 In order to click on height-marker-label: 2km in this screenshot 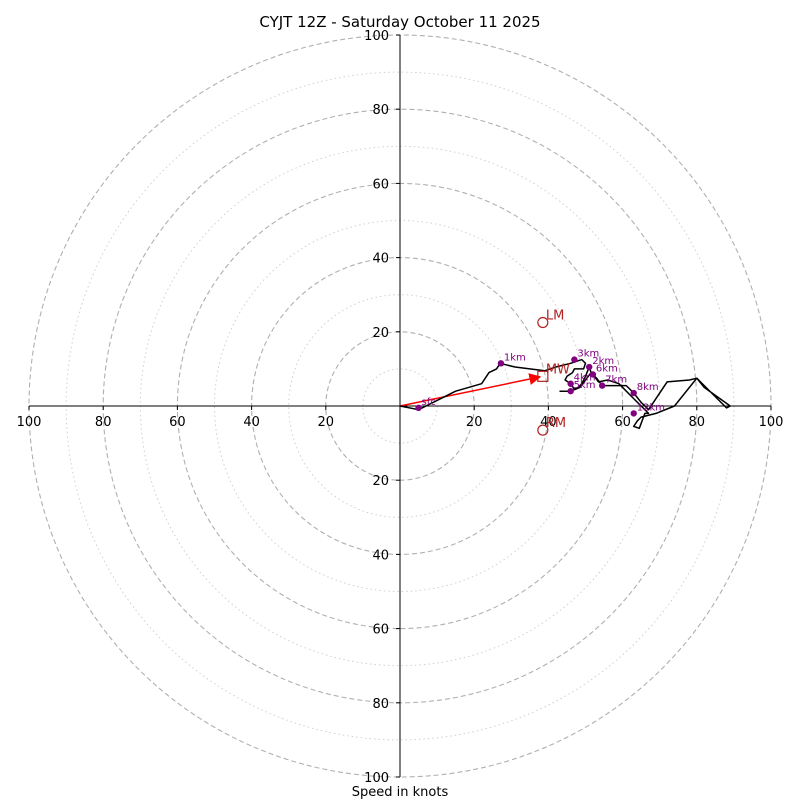, I will do `click(603, 361)`.